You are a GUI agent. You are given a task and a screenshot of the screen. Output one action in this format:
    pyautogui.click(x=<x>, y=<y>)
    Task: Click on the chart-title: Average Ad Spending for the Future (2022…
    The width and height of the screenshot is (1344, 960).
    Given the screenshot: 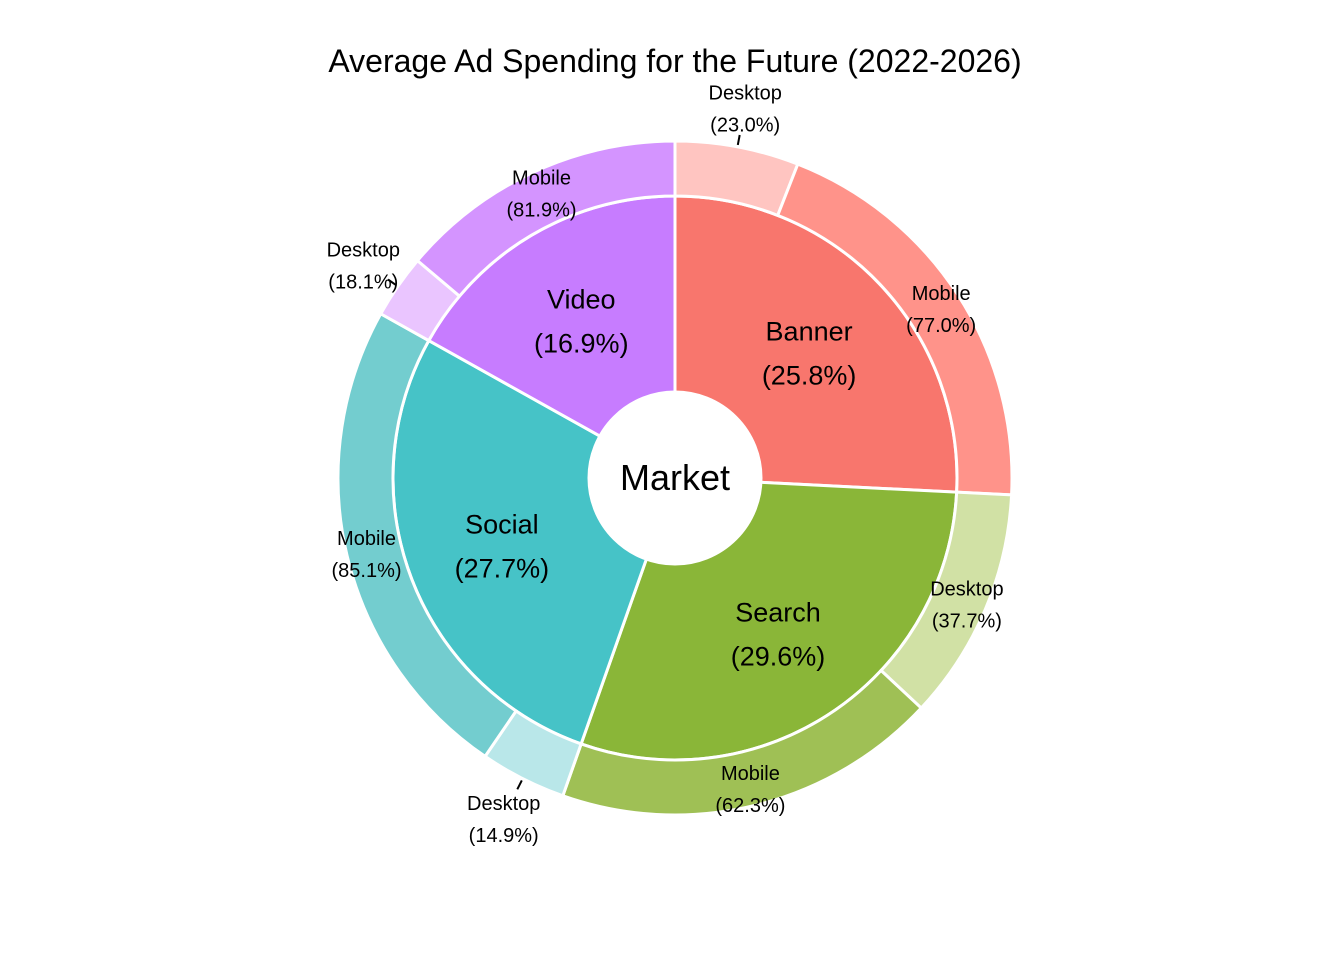 What is the action you would take?
    pyautogui.click(x=674, y=61)
    